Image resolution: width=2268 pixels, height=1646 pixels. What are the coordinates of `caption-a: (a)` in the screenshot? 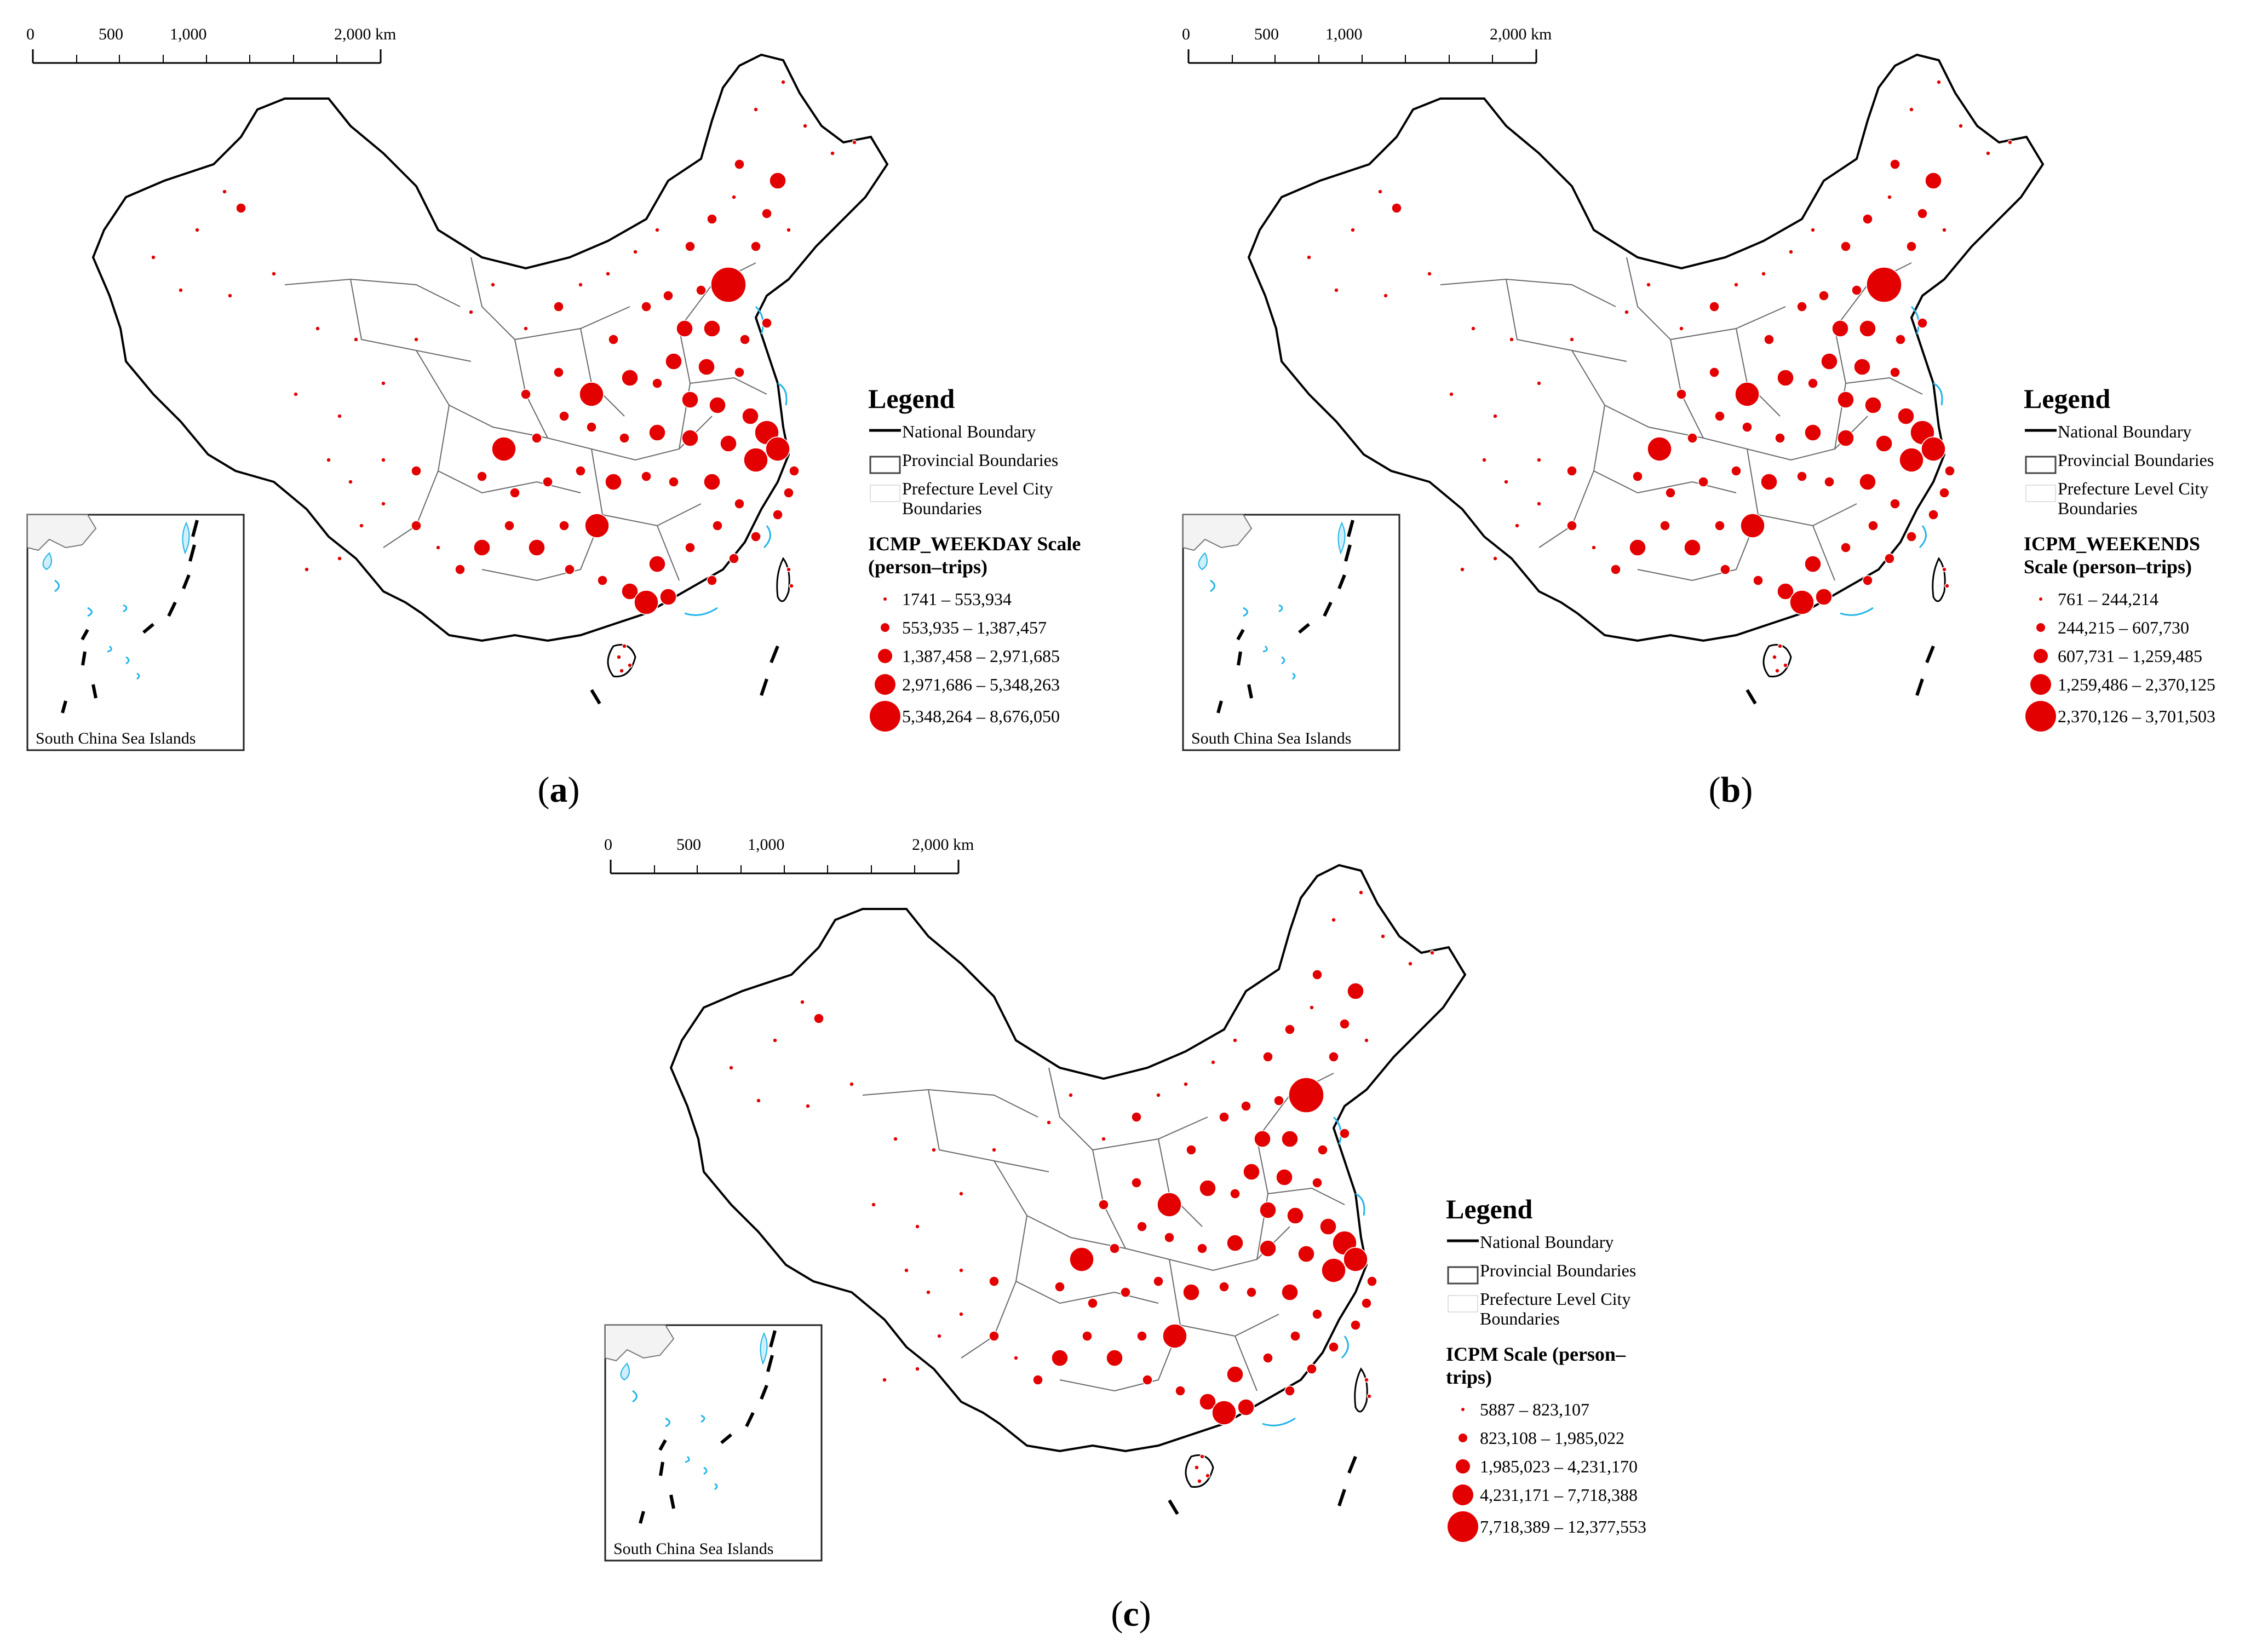 It's located at (558, 790).